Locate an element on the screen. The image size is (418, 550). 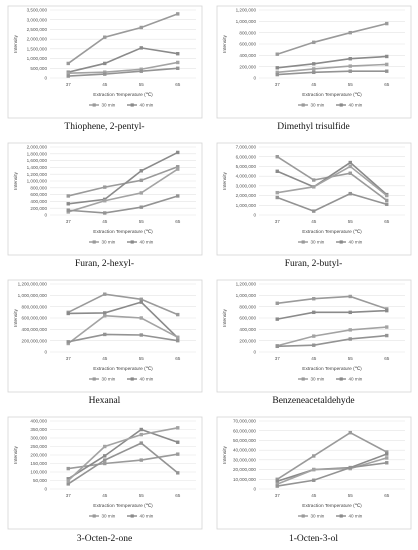
y-tick-label: 10,000,000 is located at coordinates (244, 479).